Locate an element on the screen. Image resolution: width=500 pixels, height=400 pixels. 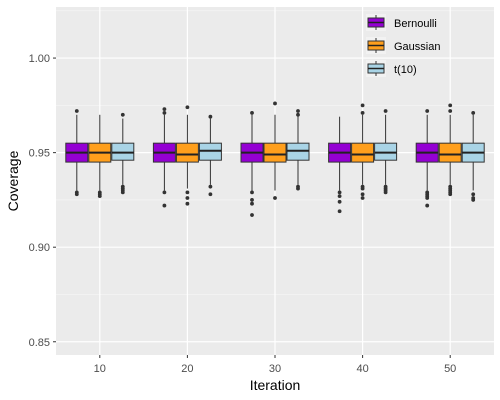
legend-item-gaussian: Gaussian is located at coordinates (403, 45).